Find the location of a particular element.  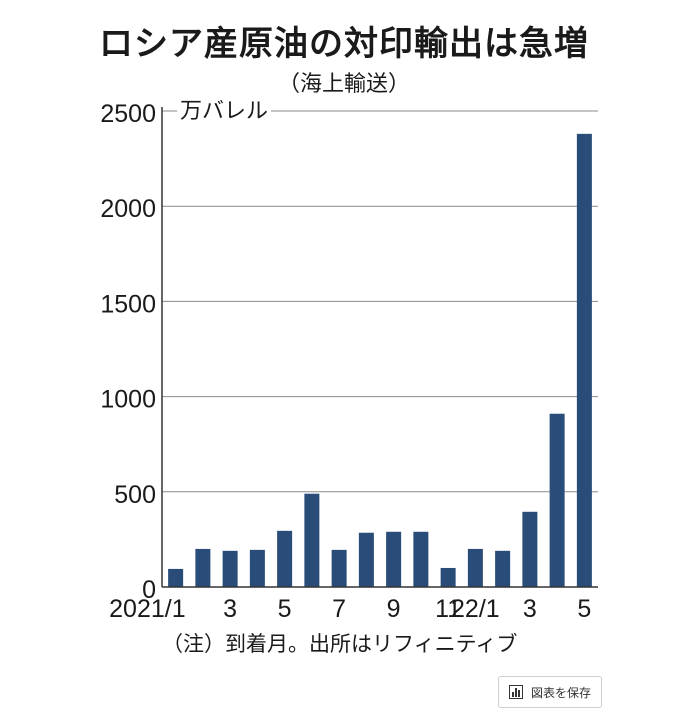

y-tick-label: 1000 is located at coordinates (128, 400).